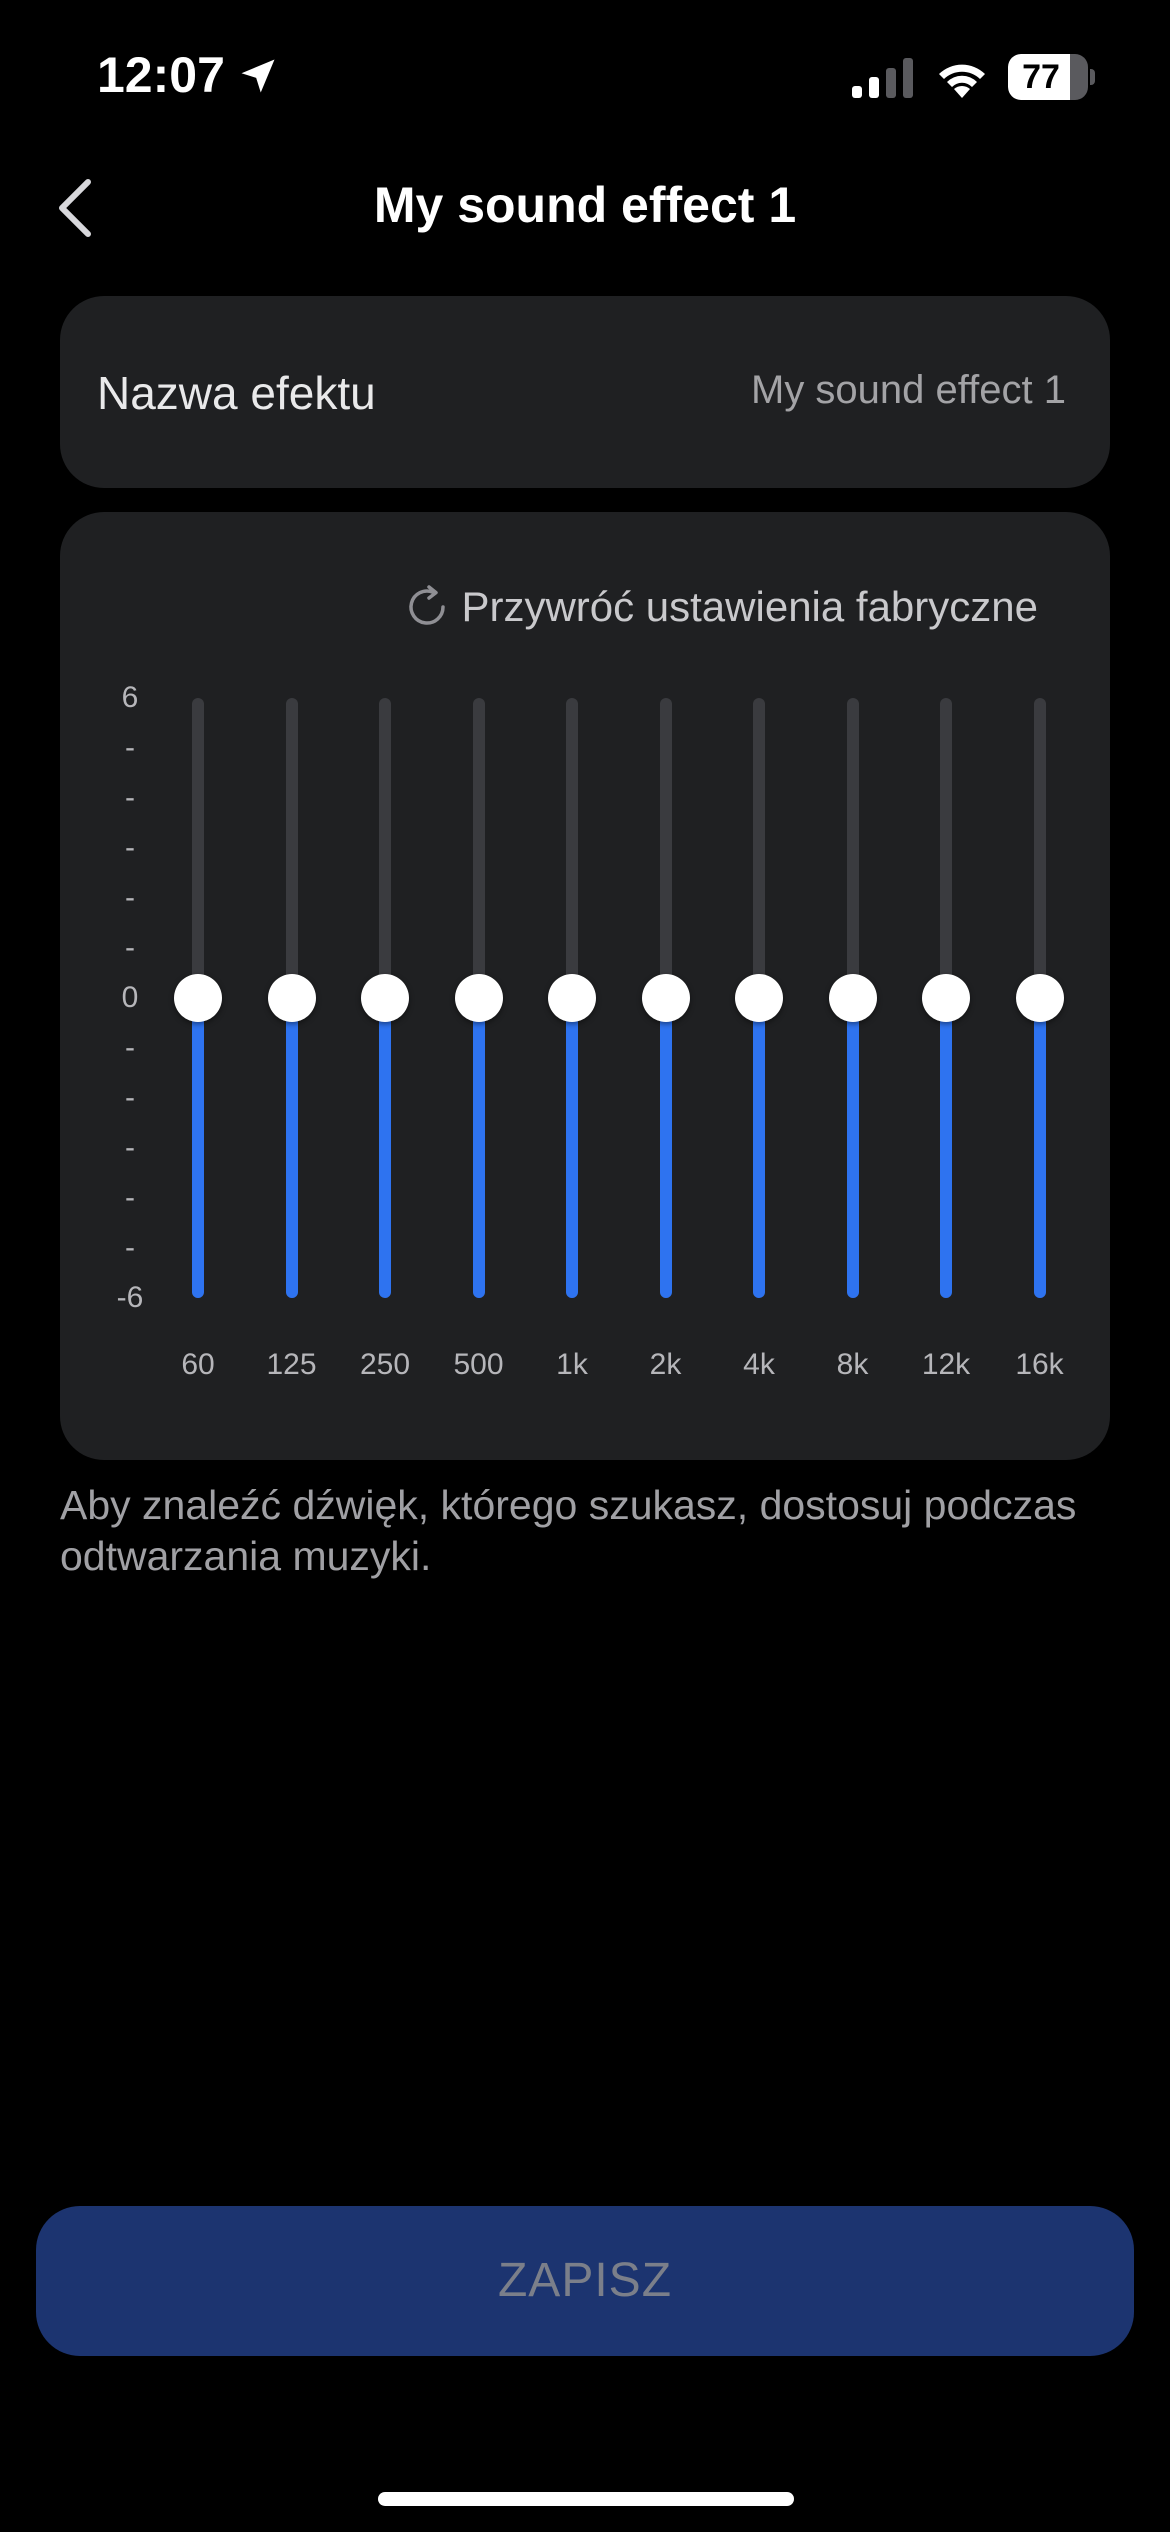 The image size is (1170, 2532). Describe the element at coordinates (585, 75) in the screenshot. I see `status-bar: 12:07 77` at that location.